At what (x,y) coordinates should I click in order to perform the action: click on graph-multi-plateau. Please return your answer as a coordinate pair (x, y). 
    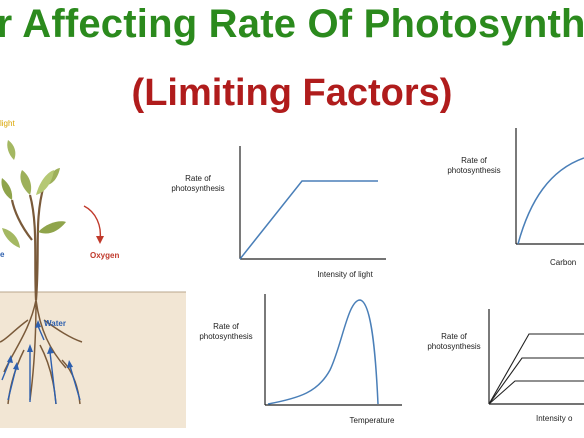
    Looking at the image, I should click on (536, 357).